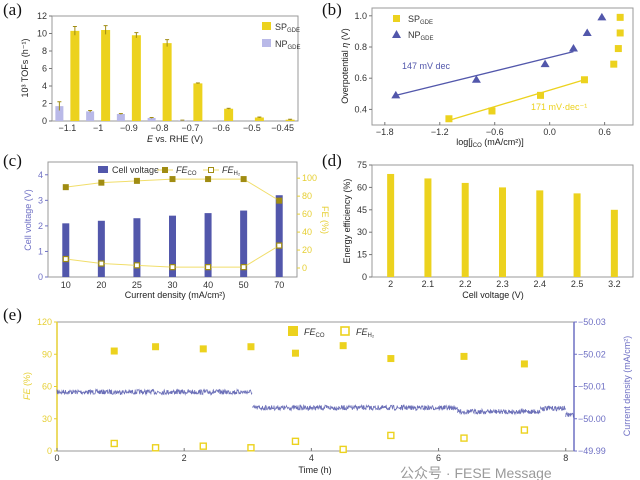  Describe the element at coordinates (101, 285) in the screenshot. I see `c-xtick-label: 20` at that location.